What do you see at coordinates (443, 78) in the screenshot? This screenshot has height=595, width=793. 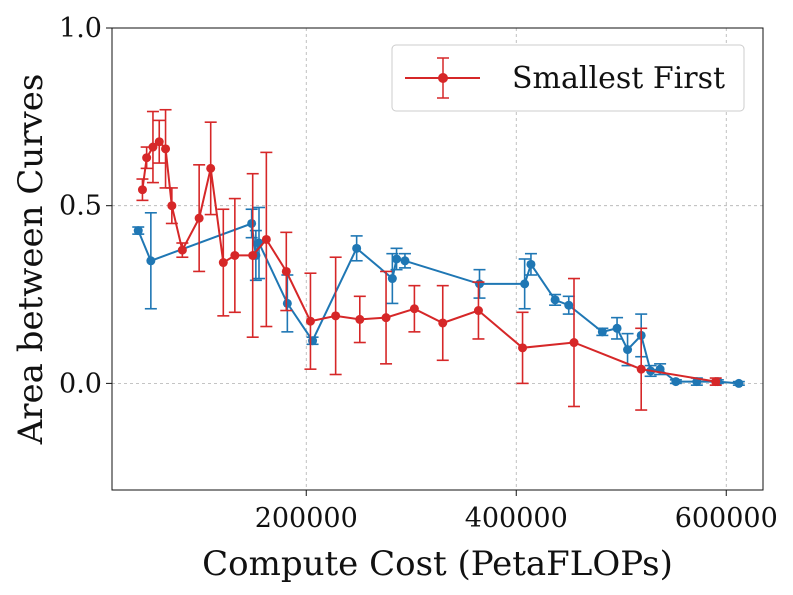 I see `legend-marker` at bounding box center [443, 78].